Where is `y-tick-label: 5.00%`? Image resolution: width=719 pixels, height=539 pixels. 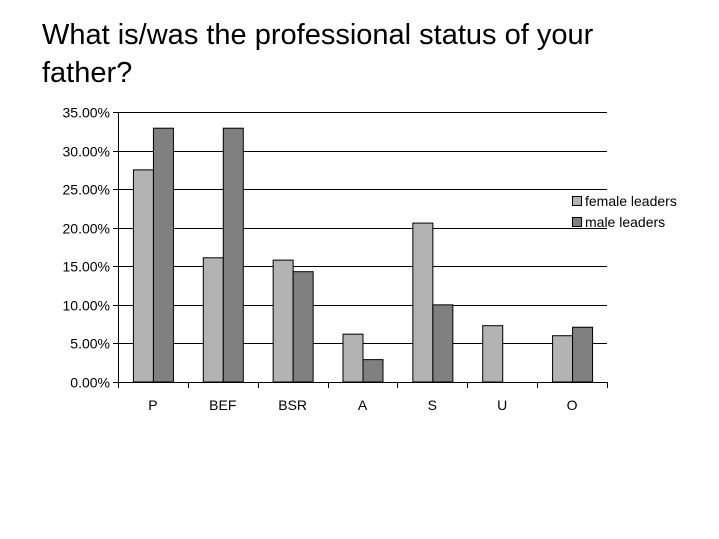 y-tick-label: 5.00% is located at coordinates (90, 344).